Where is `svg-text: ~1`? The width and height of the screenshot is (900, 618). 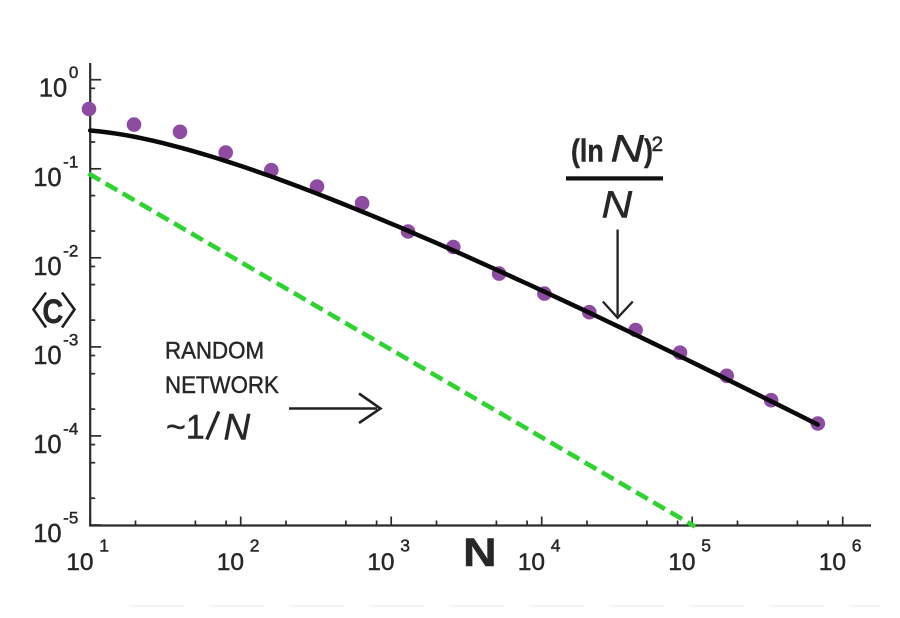 svg-text: ~1 is located at coordinates (185, 428).